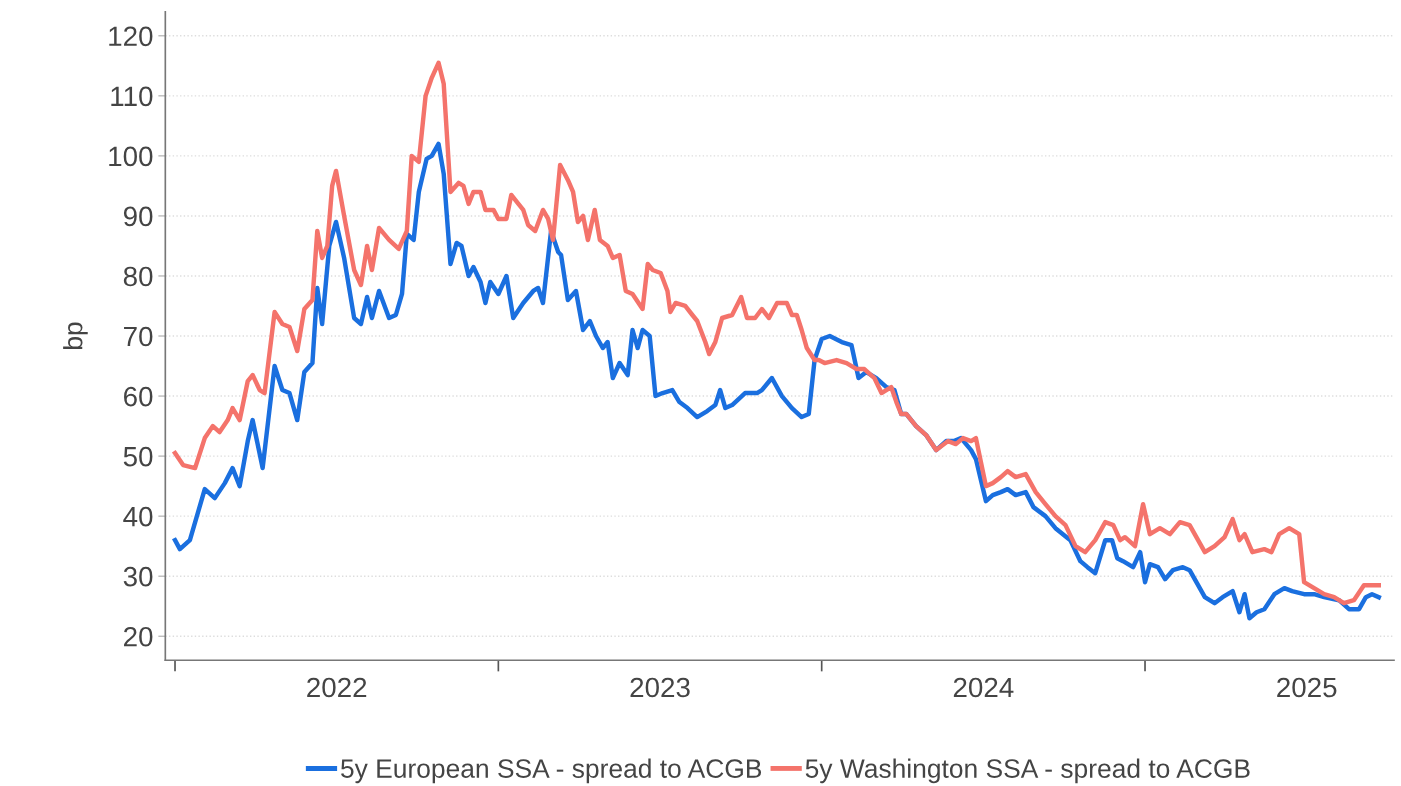  Describe the element at coordinates (660, 687) in the screenshot. I see `x-tick-label: 2023` at that location.